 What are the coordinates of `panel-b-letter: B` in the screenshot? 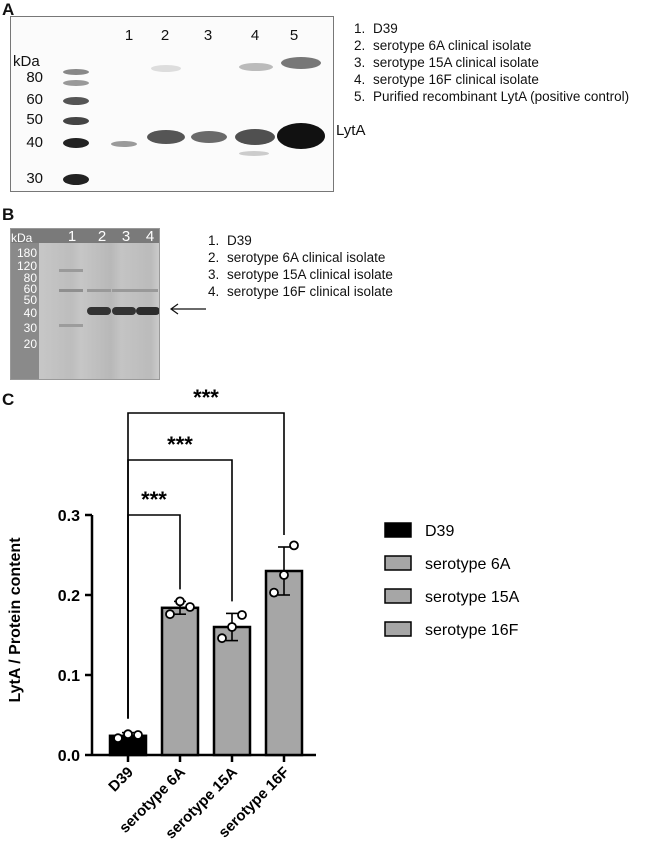 It's located at (8, 214).